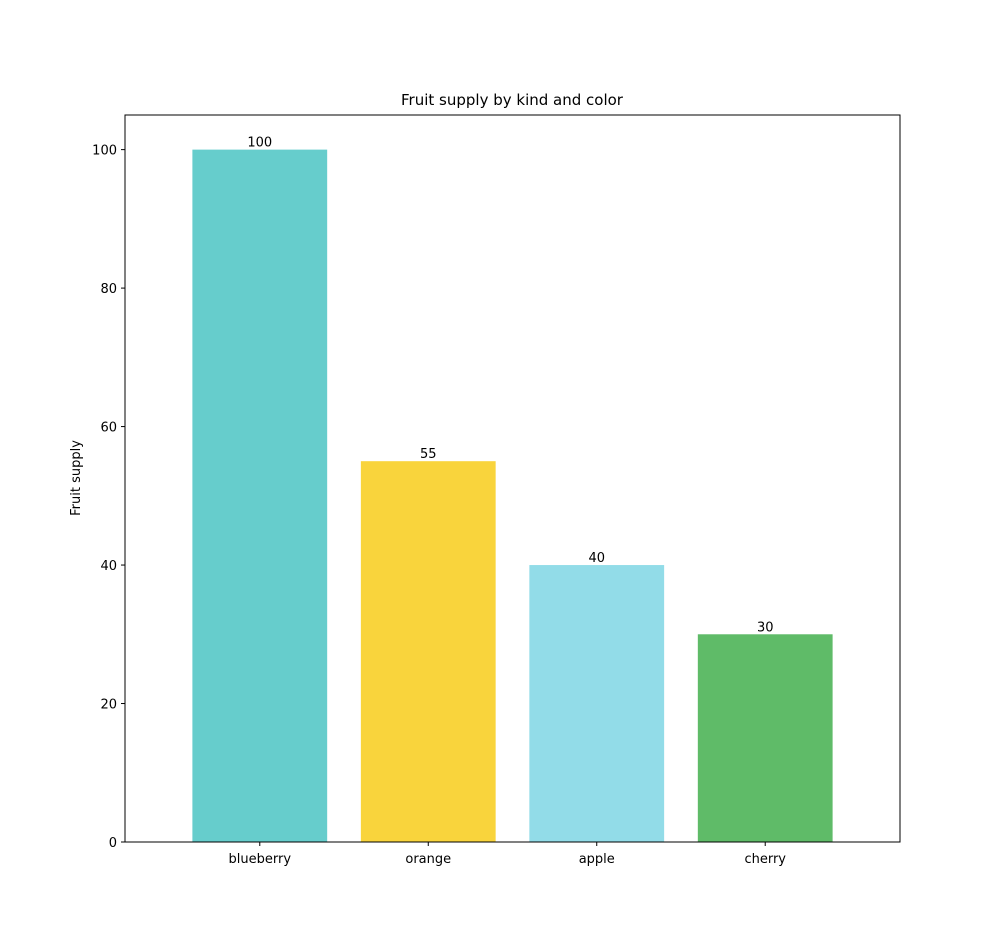 The width and height of the screenshot is (1000, 950). I want to click on x-tick-label: blueberry, so click(260, 859).